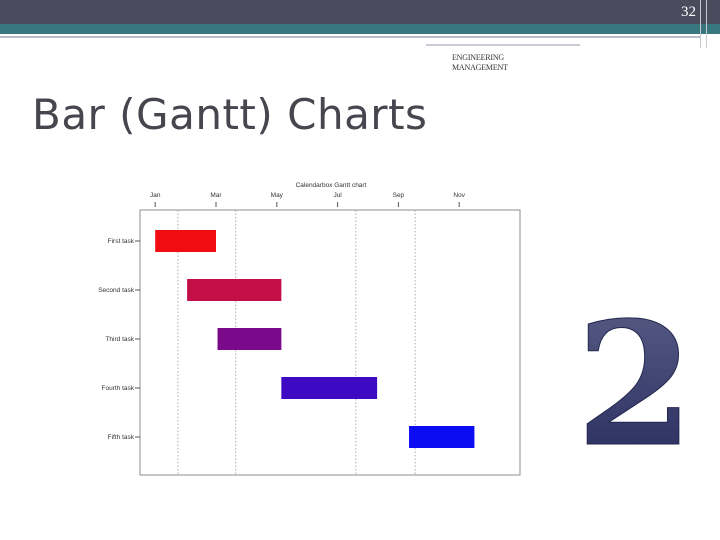 This screenshot has width=720, height=540. What do you see at coordinates (459, 195) in the screenshot?
I see `x-tick-label: Nov` at bounding box center [459, 195].